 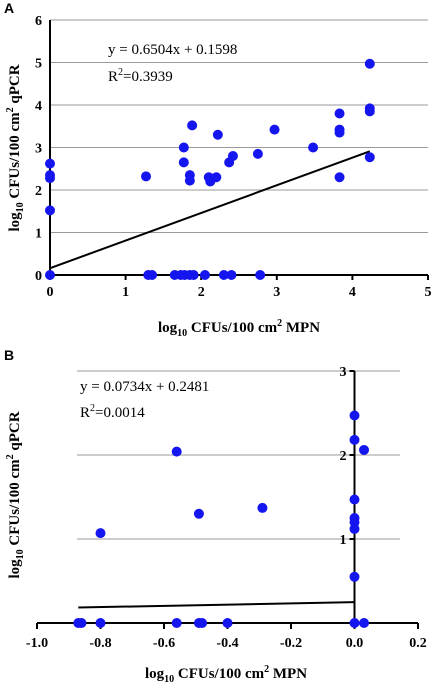 I want to click on regression-equation: y = 0.0734x + 0.2481, so click(x=144, y=387).